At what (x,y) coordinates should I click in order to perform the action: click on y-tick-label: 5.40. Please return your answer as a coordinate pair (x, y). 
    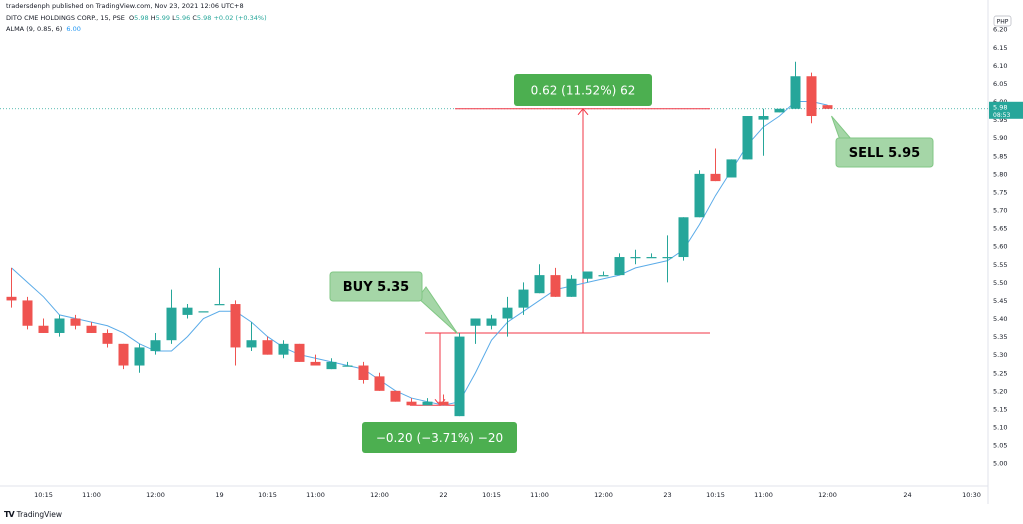
    Looking at the image, I should click on (1000, 319).